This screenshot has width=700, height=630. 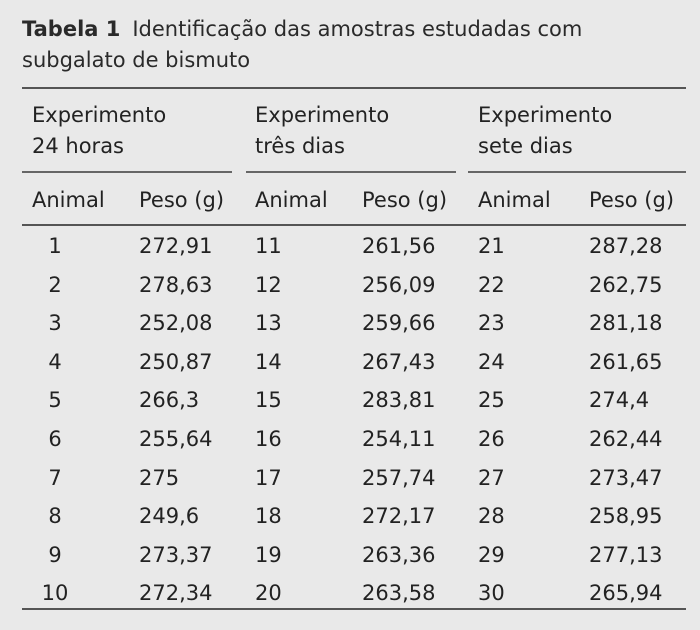 What do you see at coordinates (55, 593) in the screenshot?
I see `cell-animal: 10` at bounding box center [55, 593].